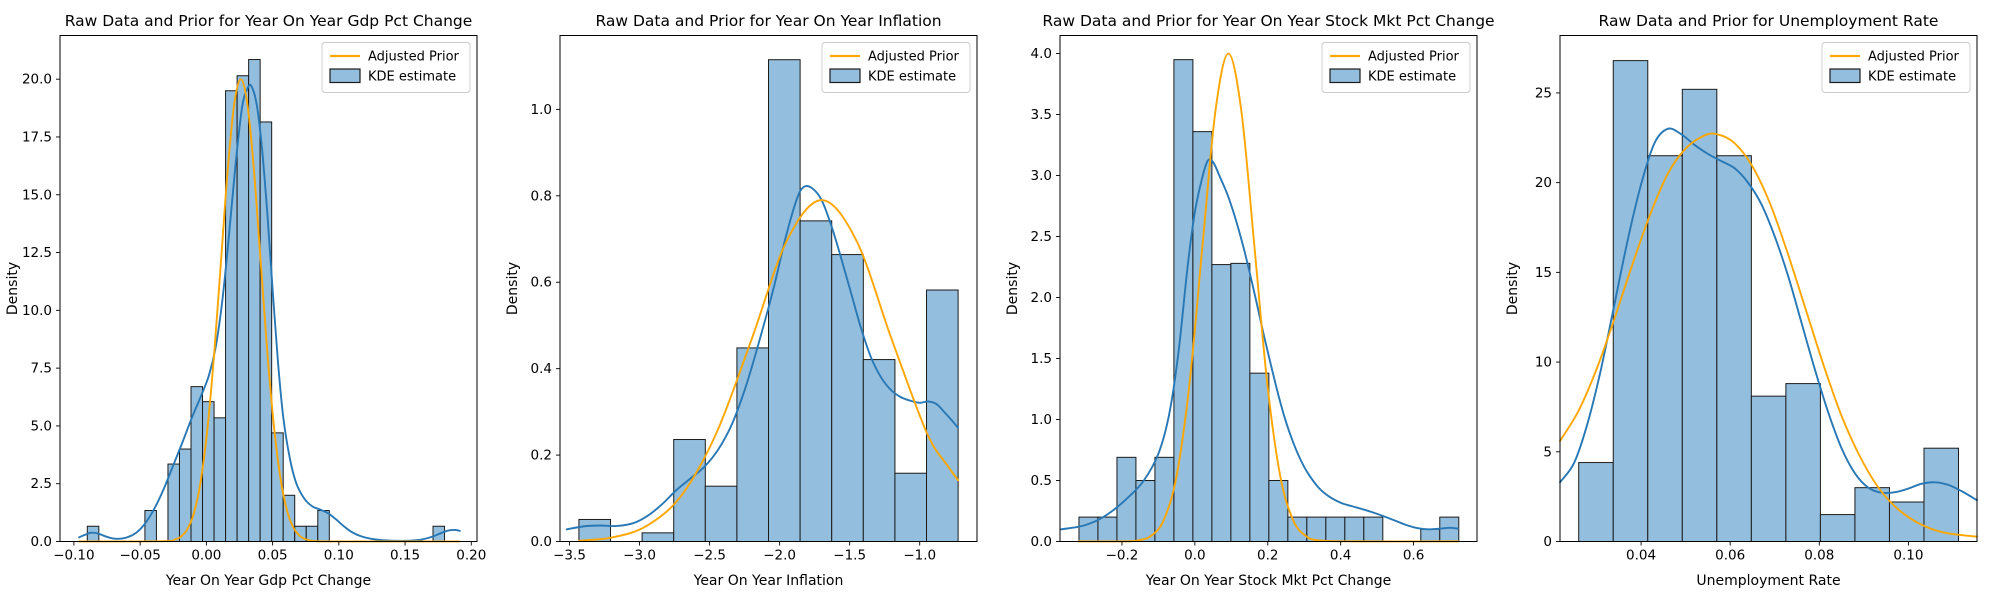 Image resolution: width=2000 pixels, height=600 pixels. What do you see at coordinates (1543, 363) in the screenshot?
I see `y-tick-label: 10` at bounding box center [1543, 363].